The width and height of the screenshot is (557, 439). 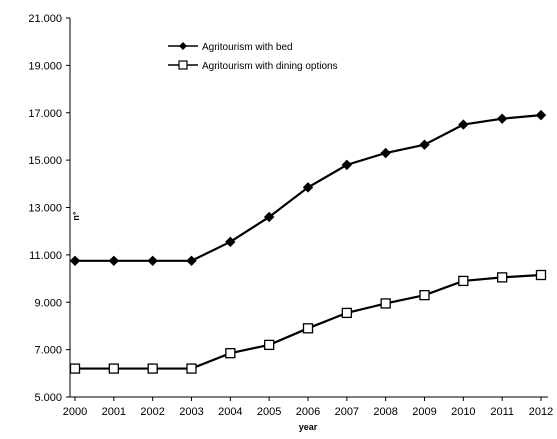 What do you see at coordinates (48, 398) in the screenshot?
I see `y-tick-label: 5.000` at bounding box center [48, 398].